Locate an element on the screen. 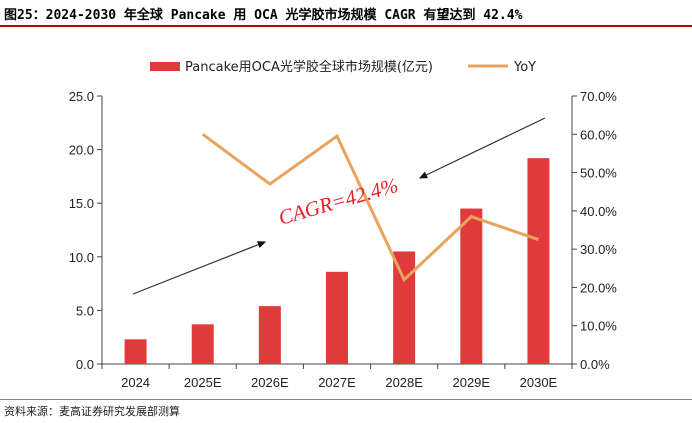  x-tick-label: 2026E is located at coordinates (270, 382).